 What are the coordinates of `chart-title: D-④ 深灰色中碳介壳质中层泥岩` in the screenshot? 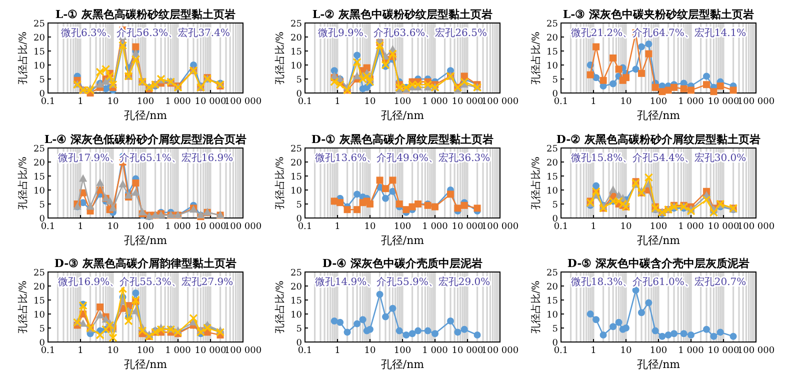 It's located at (402, 263).